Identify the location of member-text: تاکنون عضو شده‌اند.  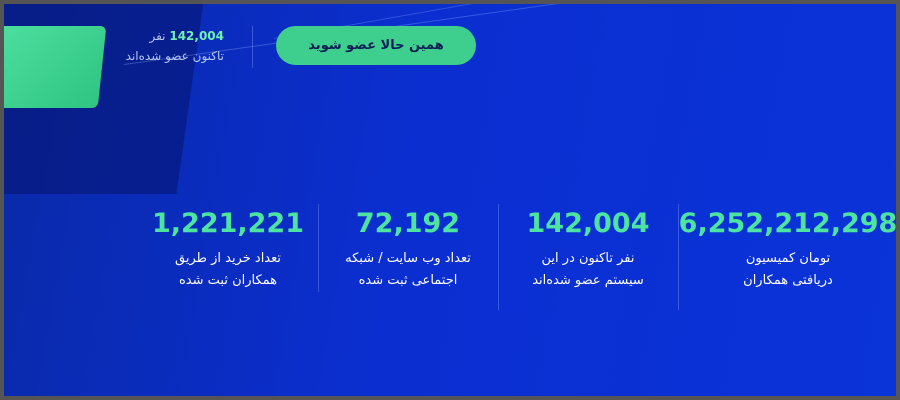
(174, 56).